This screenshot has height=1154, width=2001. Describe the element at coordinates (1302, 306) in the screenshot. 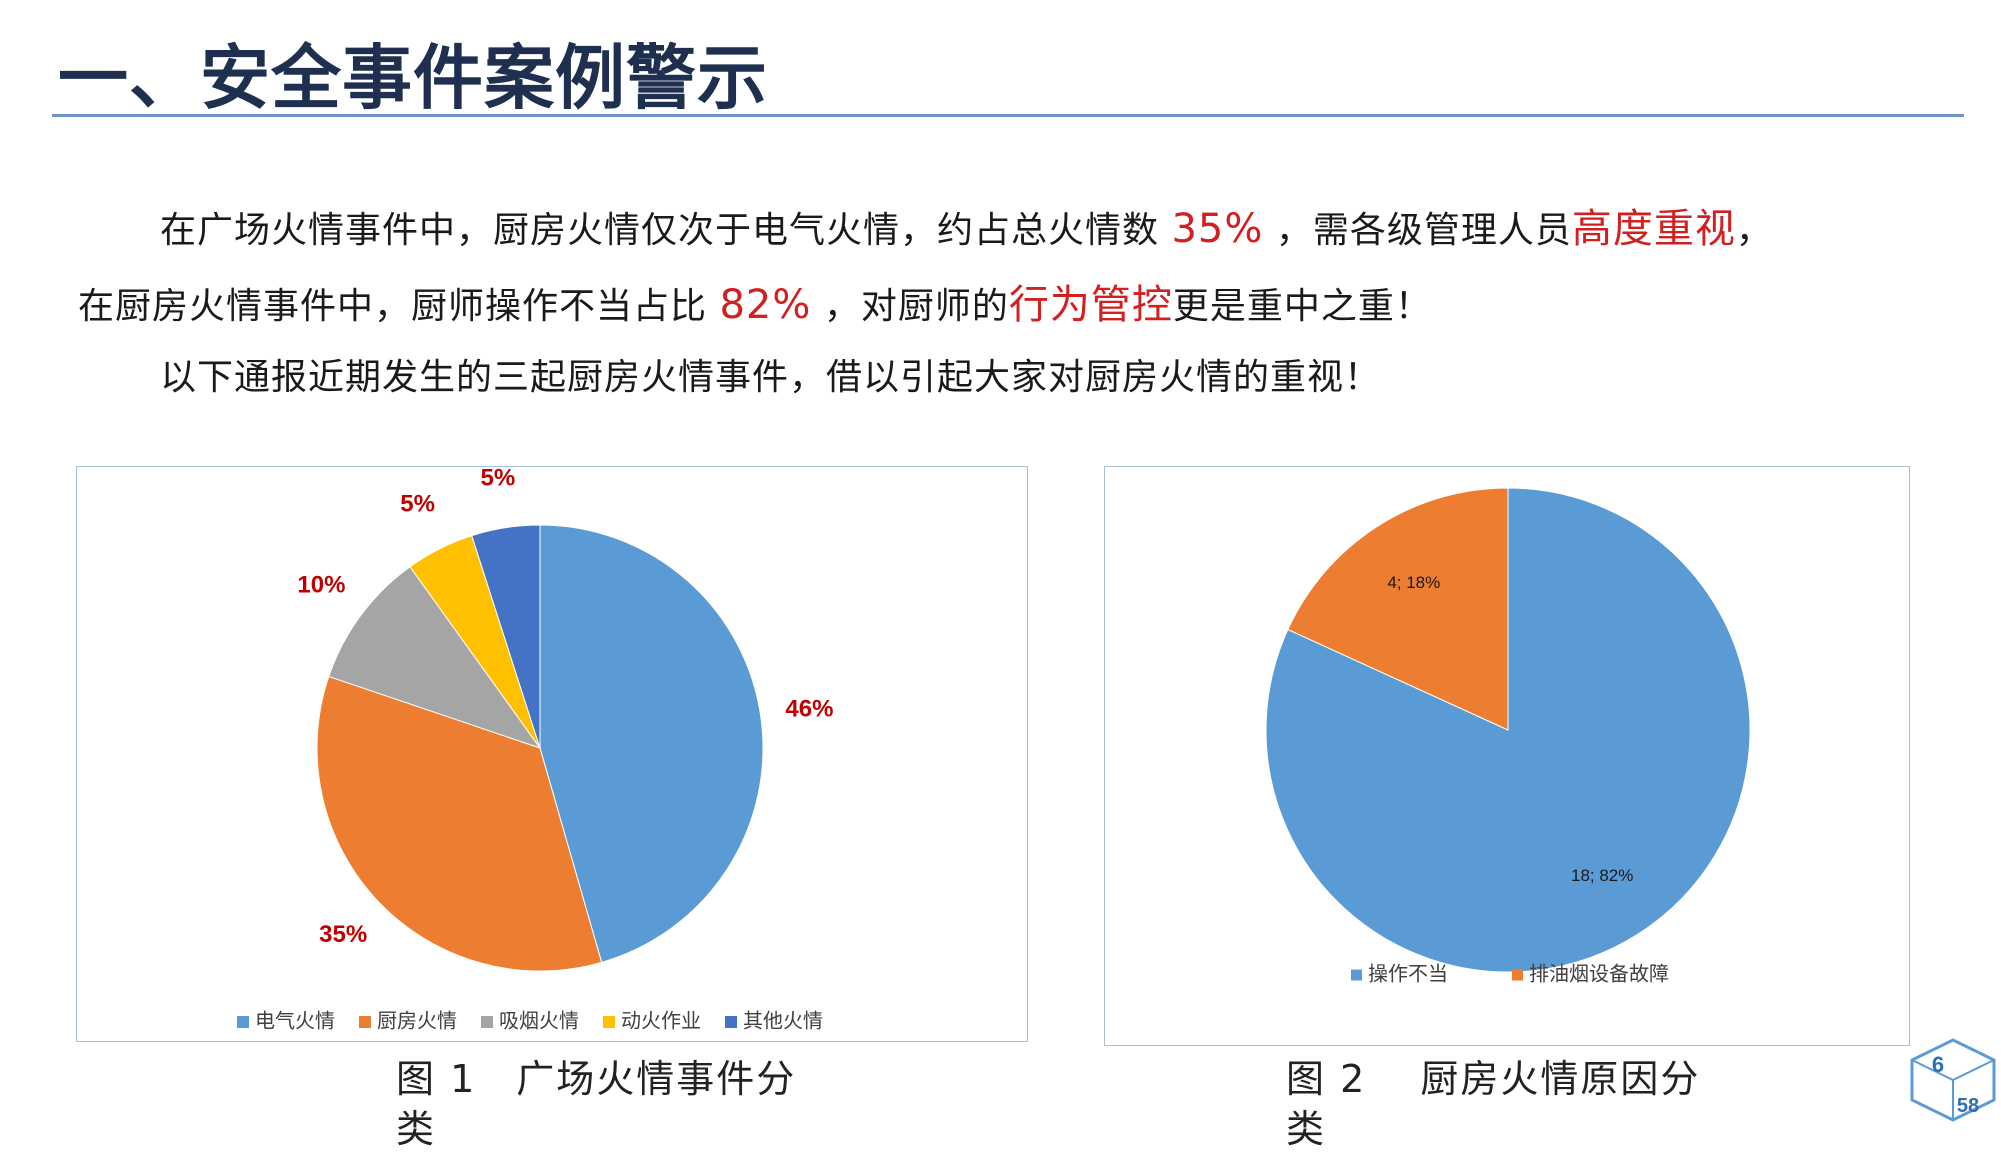

I see `p2-text-c: 更是重中之重！` at that location.